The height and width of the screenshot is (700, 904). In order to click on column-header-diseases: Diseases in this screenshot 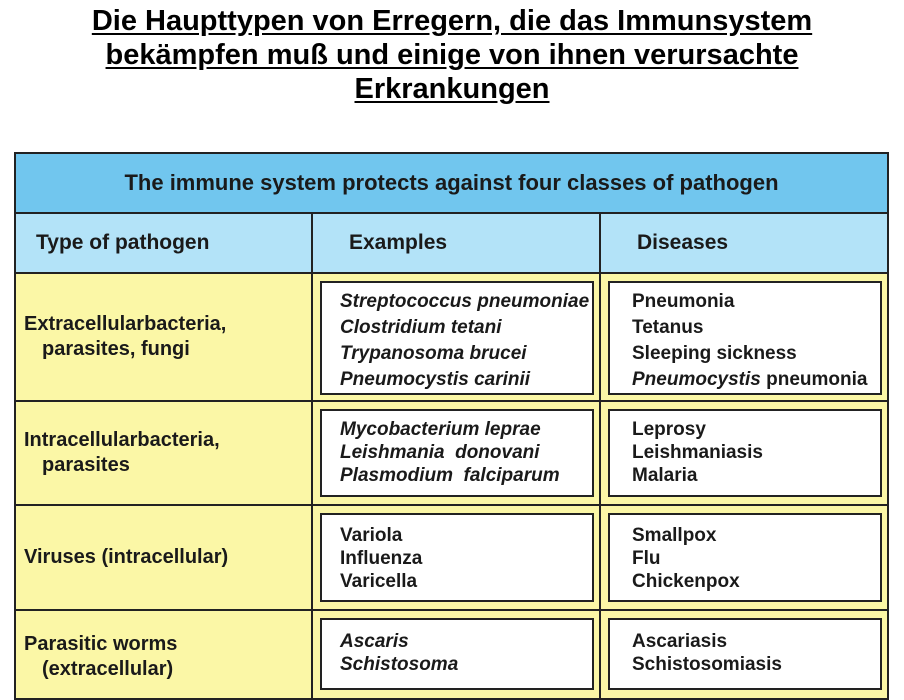, I will do `click(683, 242)`.